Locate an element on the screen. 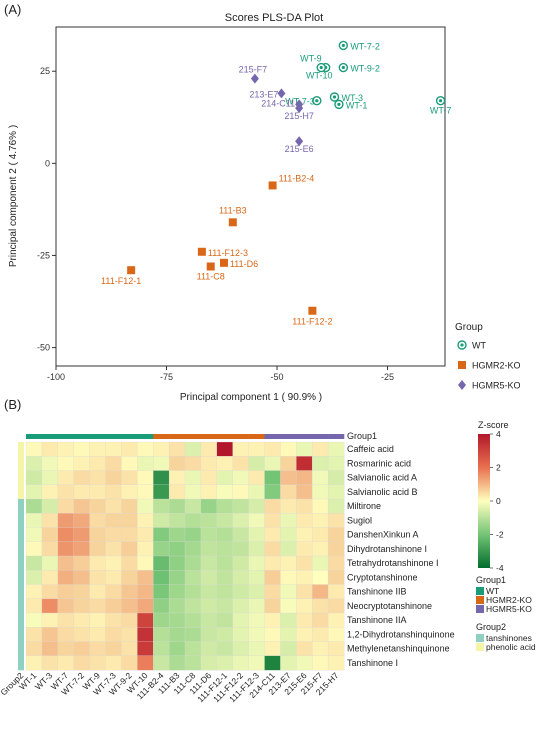 This screenshot has width=550, height=742. x-tick-label: -50 is located at coordinates (277, 377).